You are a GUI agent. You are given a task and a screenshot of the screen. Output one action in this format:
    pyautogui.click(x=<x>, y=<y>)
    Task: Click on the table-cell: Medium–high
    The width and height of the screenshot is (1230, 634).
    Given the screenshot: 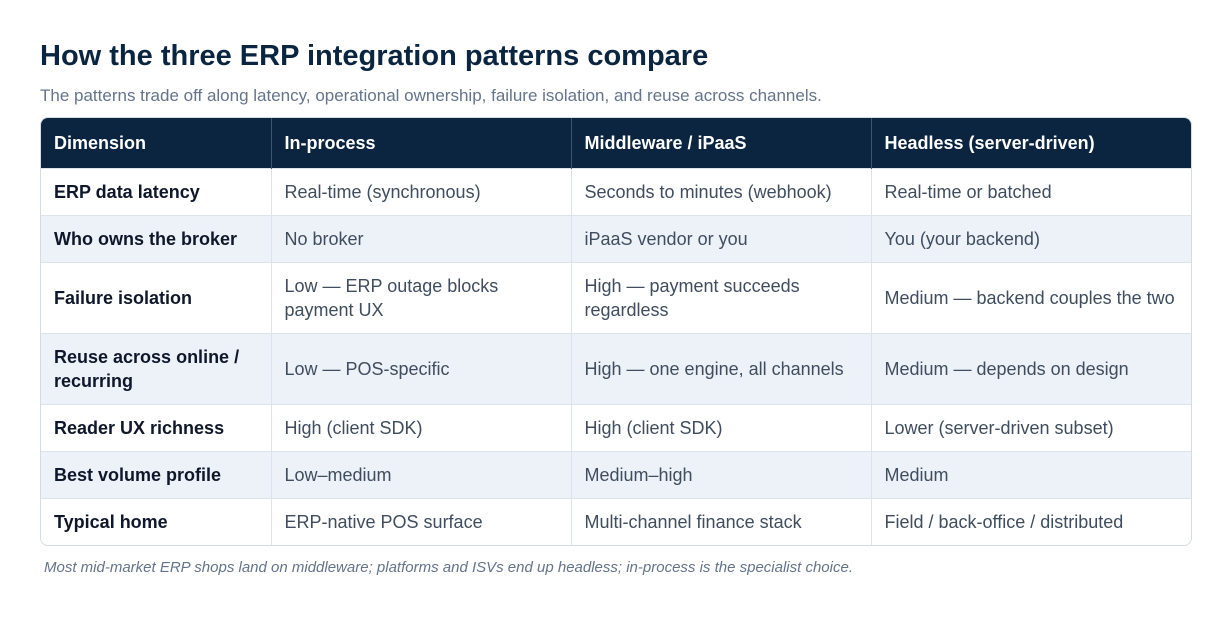 What is the action you would take?
    pyautogui.click(x=721, y=475)
    